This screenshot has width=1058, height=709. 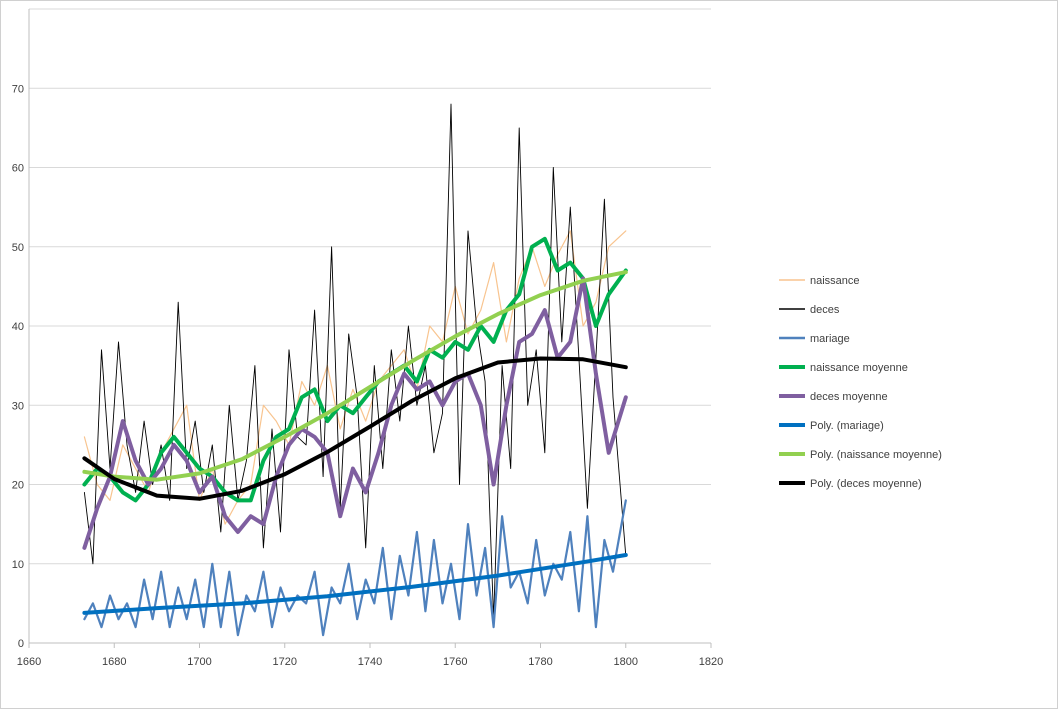 What do you see at coordinates (18, 327) in the screenshot?
I see `y-tick-label: 40` at bounding box center [18, 327].